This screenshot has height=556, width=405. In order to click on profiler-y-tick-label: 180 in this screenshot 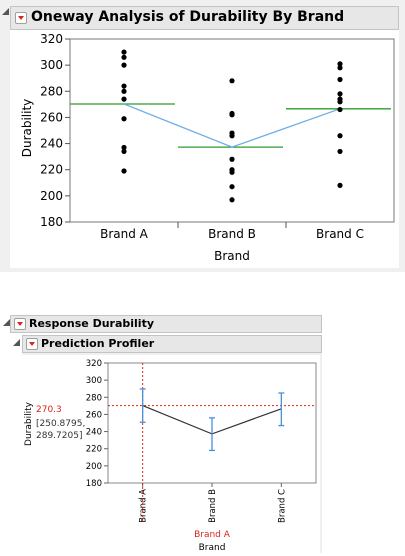, I will do `click(94, 484)`.